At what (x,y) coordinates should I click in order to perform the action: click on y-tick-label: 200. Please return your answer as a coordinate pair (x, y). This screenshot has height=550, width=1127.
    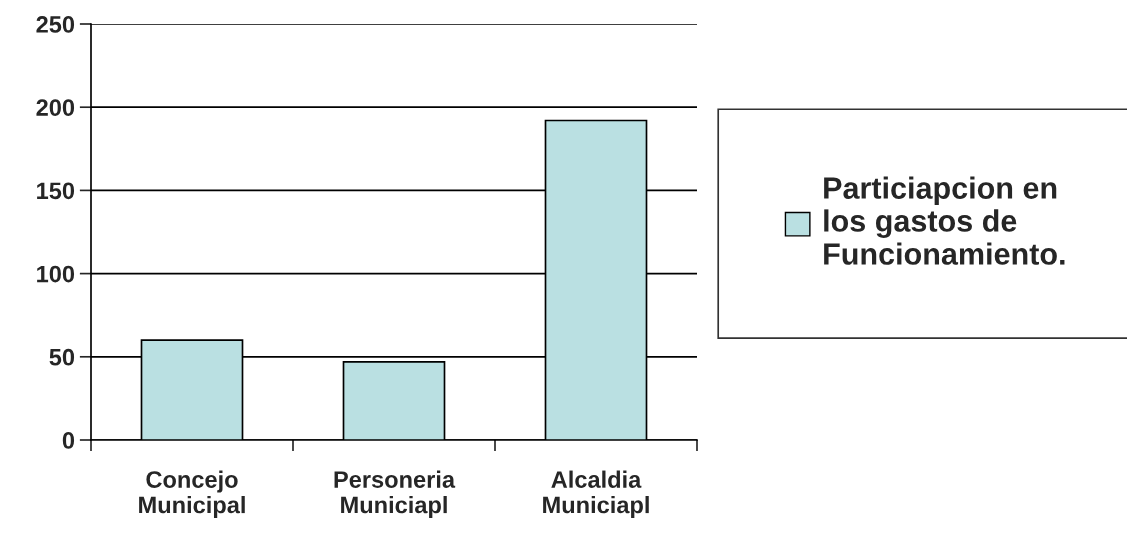
    Looking at the image, I should click on (55, 107).